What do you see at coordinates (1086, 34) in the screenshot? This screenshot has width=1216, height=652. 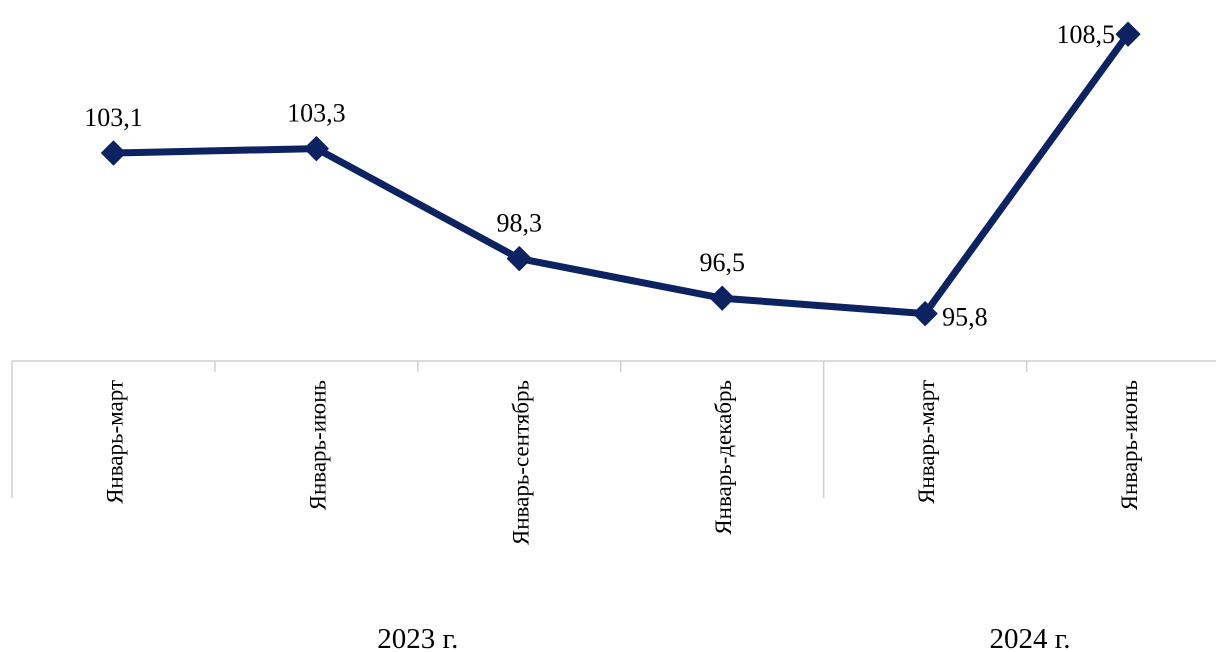 I see `data-label: 108,5` at bounding box center [1086, 34].